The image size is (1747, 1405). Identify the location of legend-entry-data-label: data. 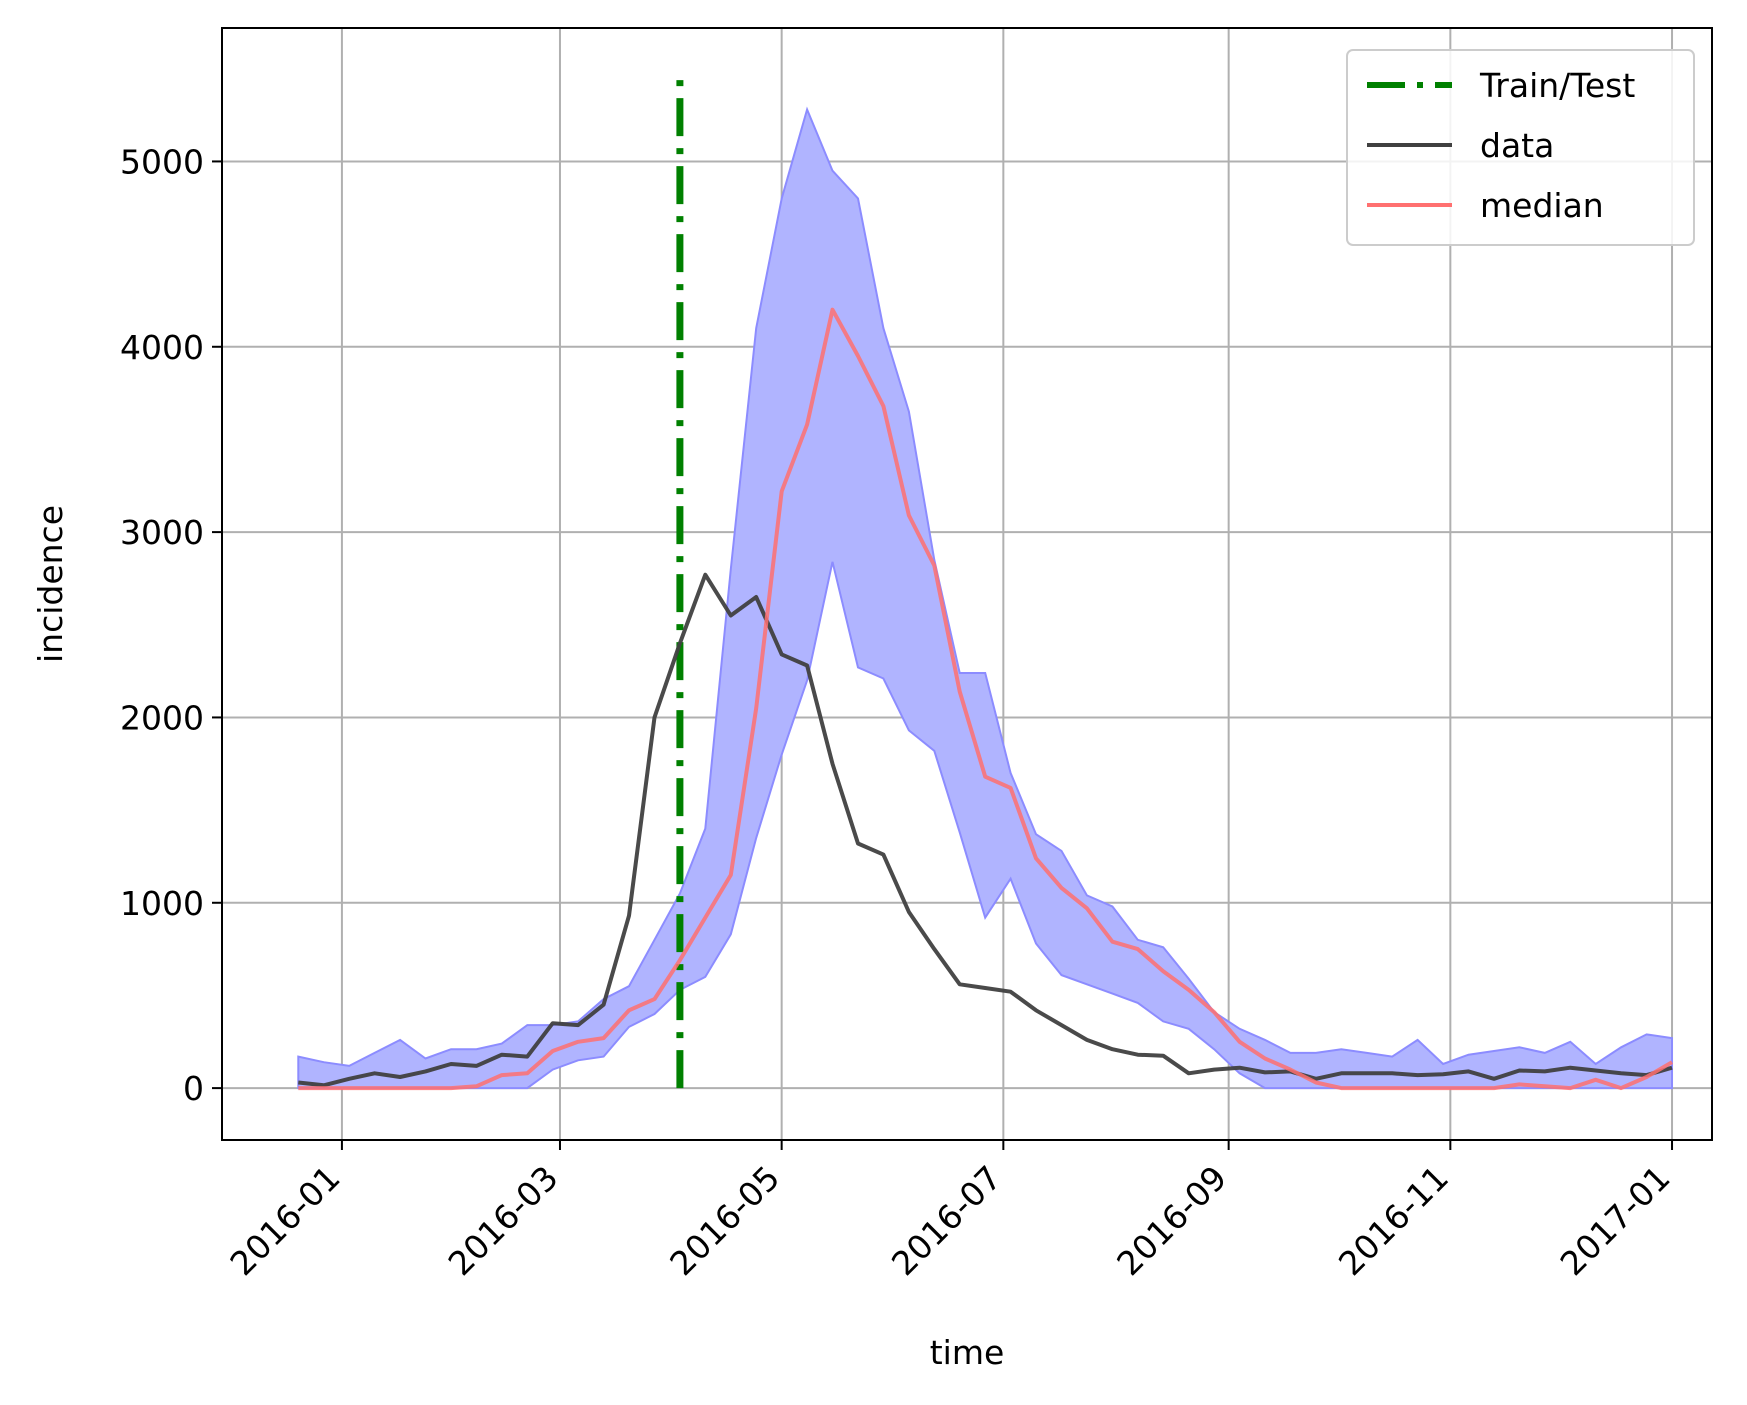
(1517, 145).